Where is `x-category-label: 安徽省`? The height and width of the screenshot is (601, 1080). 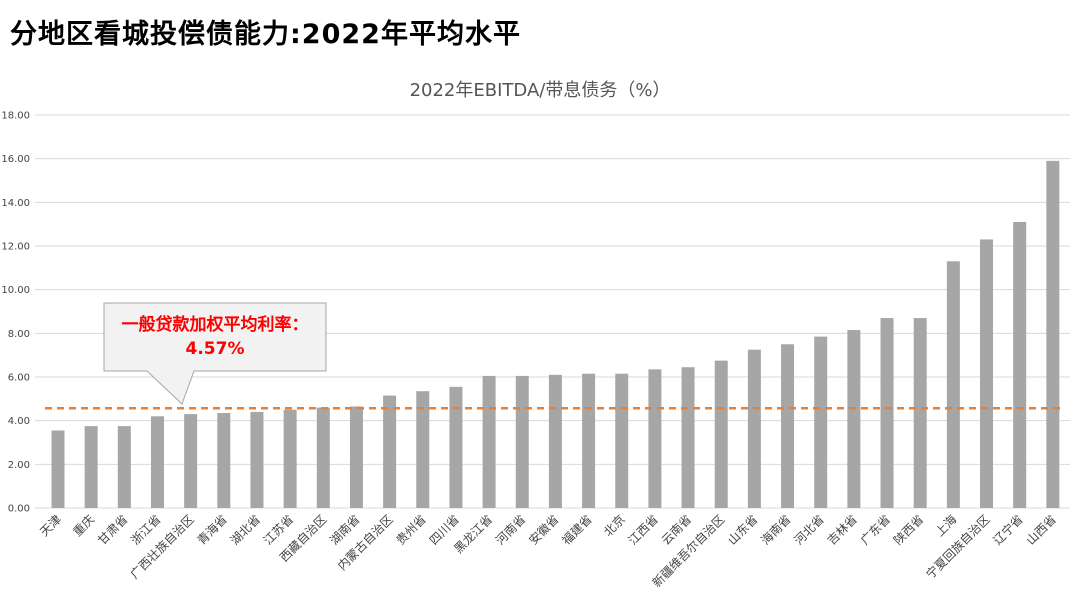 x-category-label: 安徽省 is located at coordinates (543, 530).